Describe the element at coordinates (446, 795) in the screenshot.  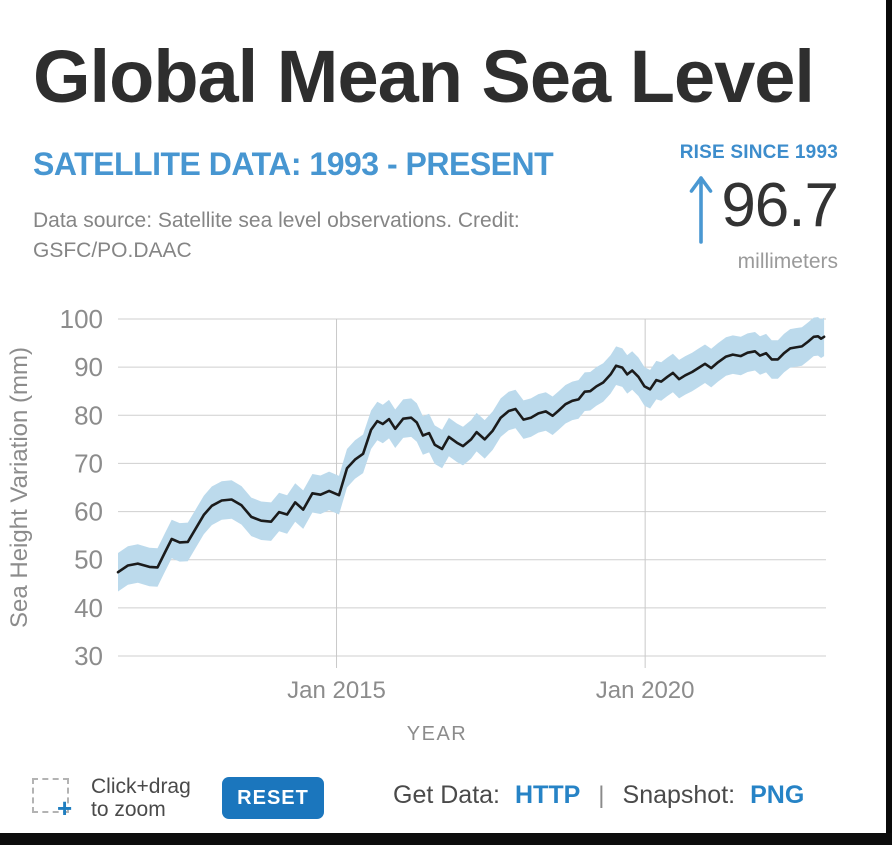
I see `get-data-label: Get Data:` at that location.